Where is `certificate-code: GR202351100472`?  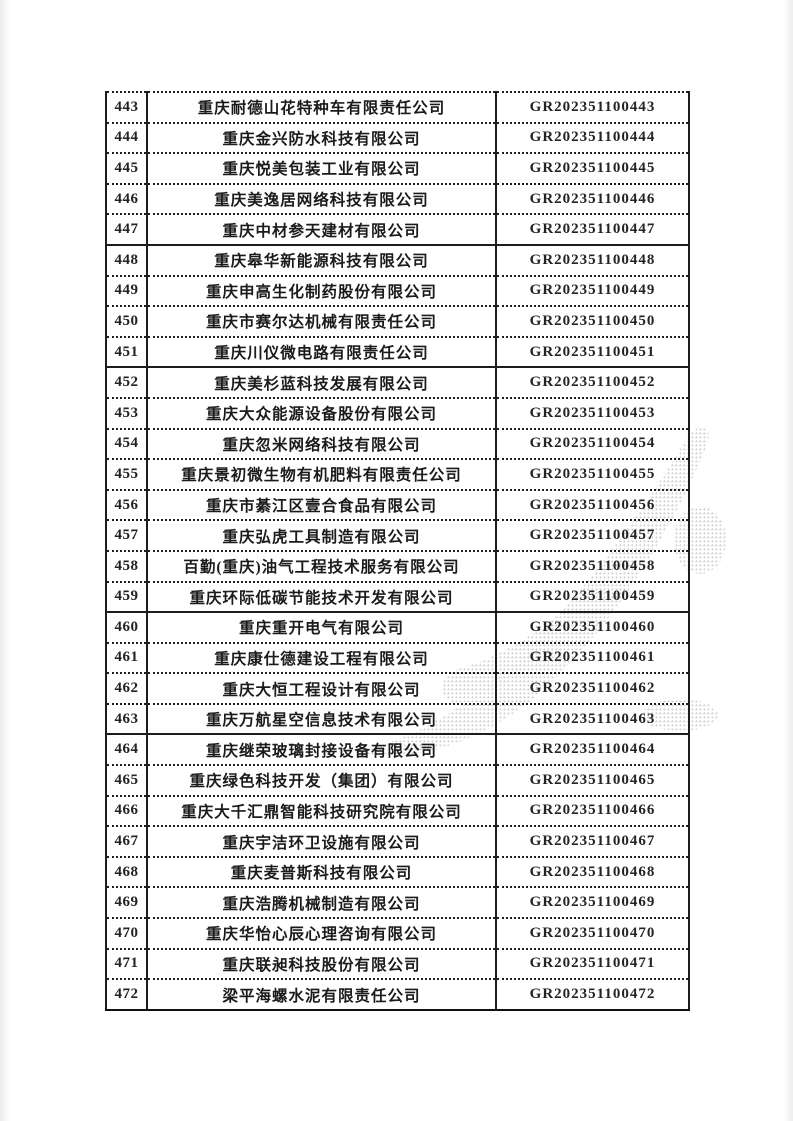 certificate-code: GR202351100472 is located at coordinates (592, 994).